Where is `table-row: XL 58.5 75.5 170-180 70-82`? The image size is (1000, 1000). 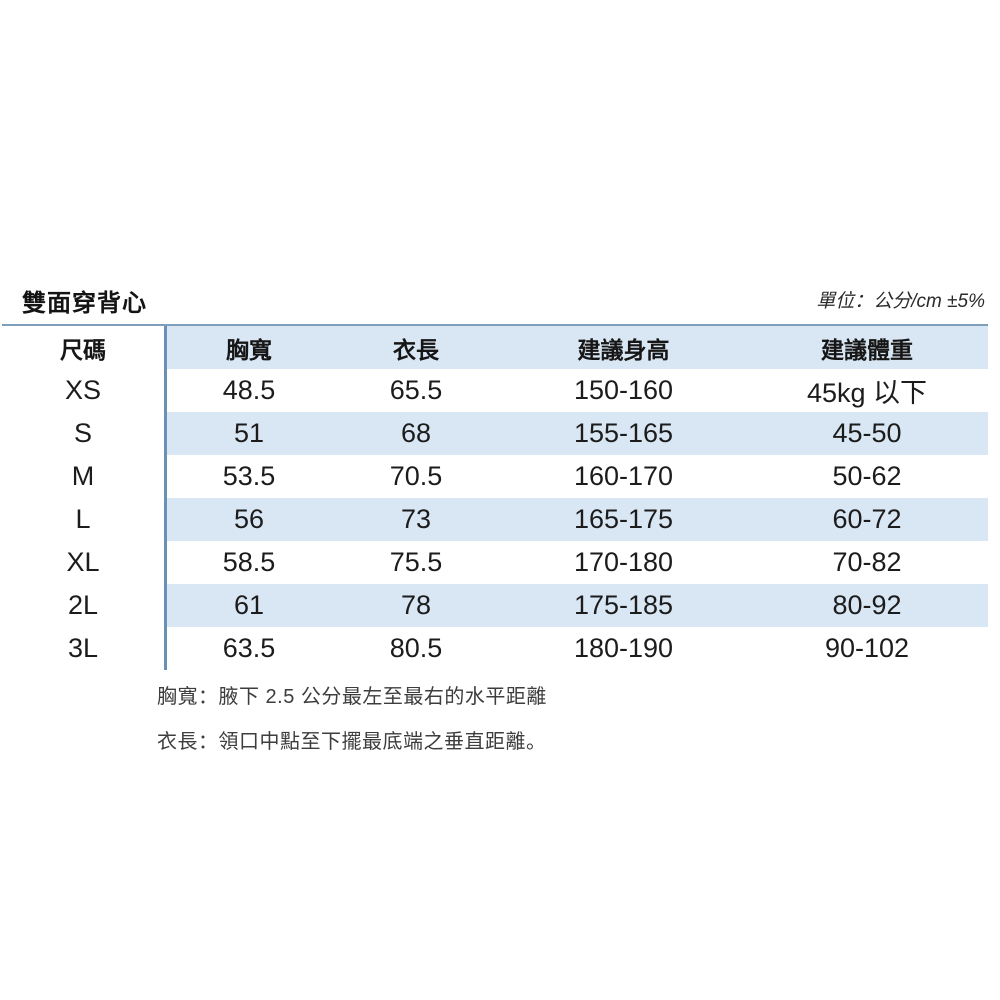
table-row: XL 58.5 75.5 170-180 70-82 is located at coordinates (495, 562).